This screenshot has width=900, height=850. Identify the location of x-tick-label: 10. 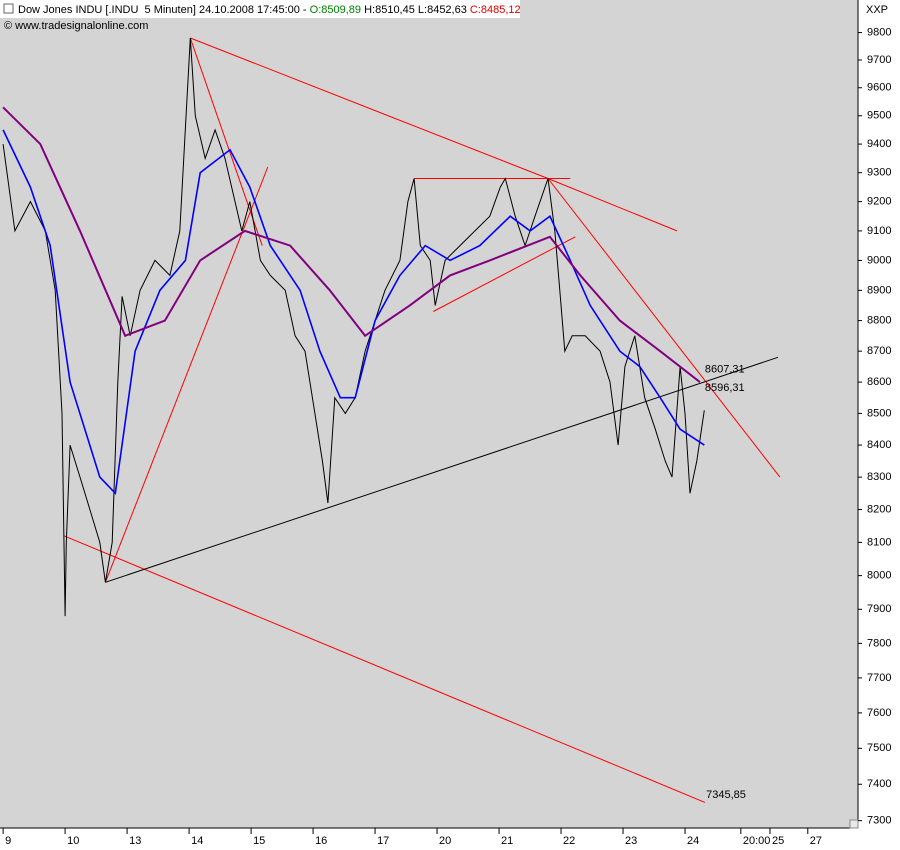
(73, 841).